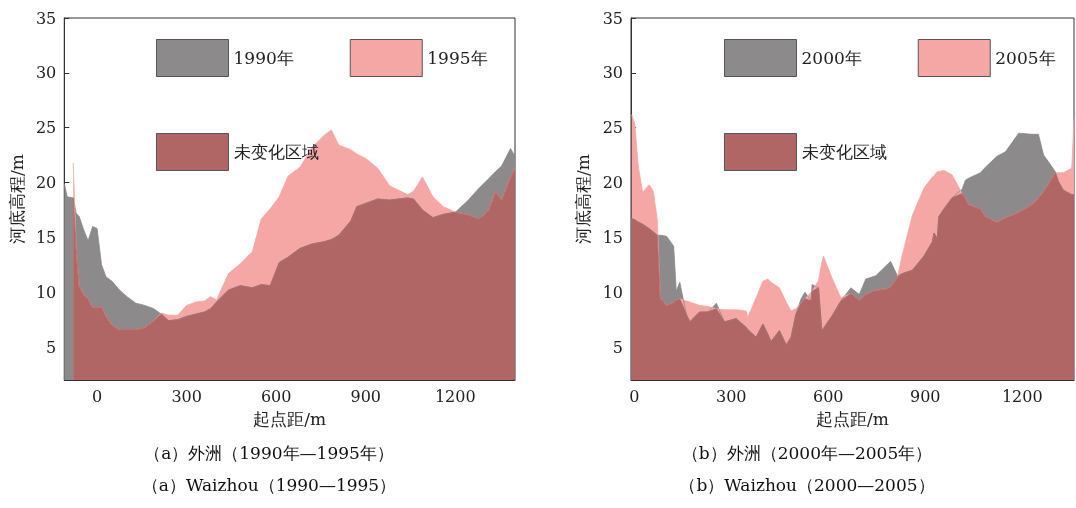 The width and height of the screenshot is (1076, 508). What do you see at coordinates (1025, 58) in the screenshot?
I see `legend-label: 2005年` at bounding box center [1025, 58].